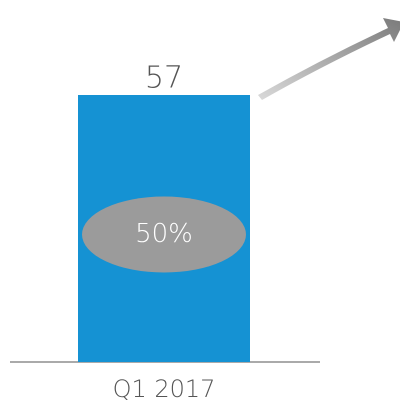  I want to click on annotation-bubble, so click(164, 234).